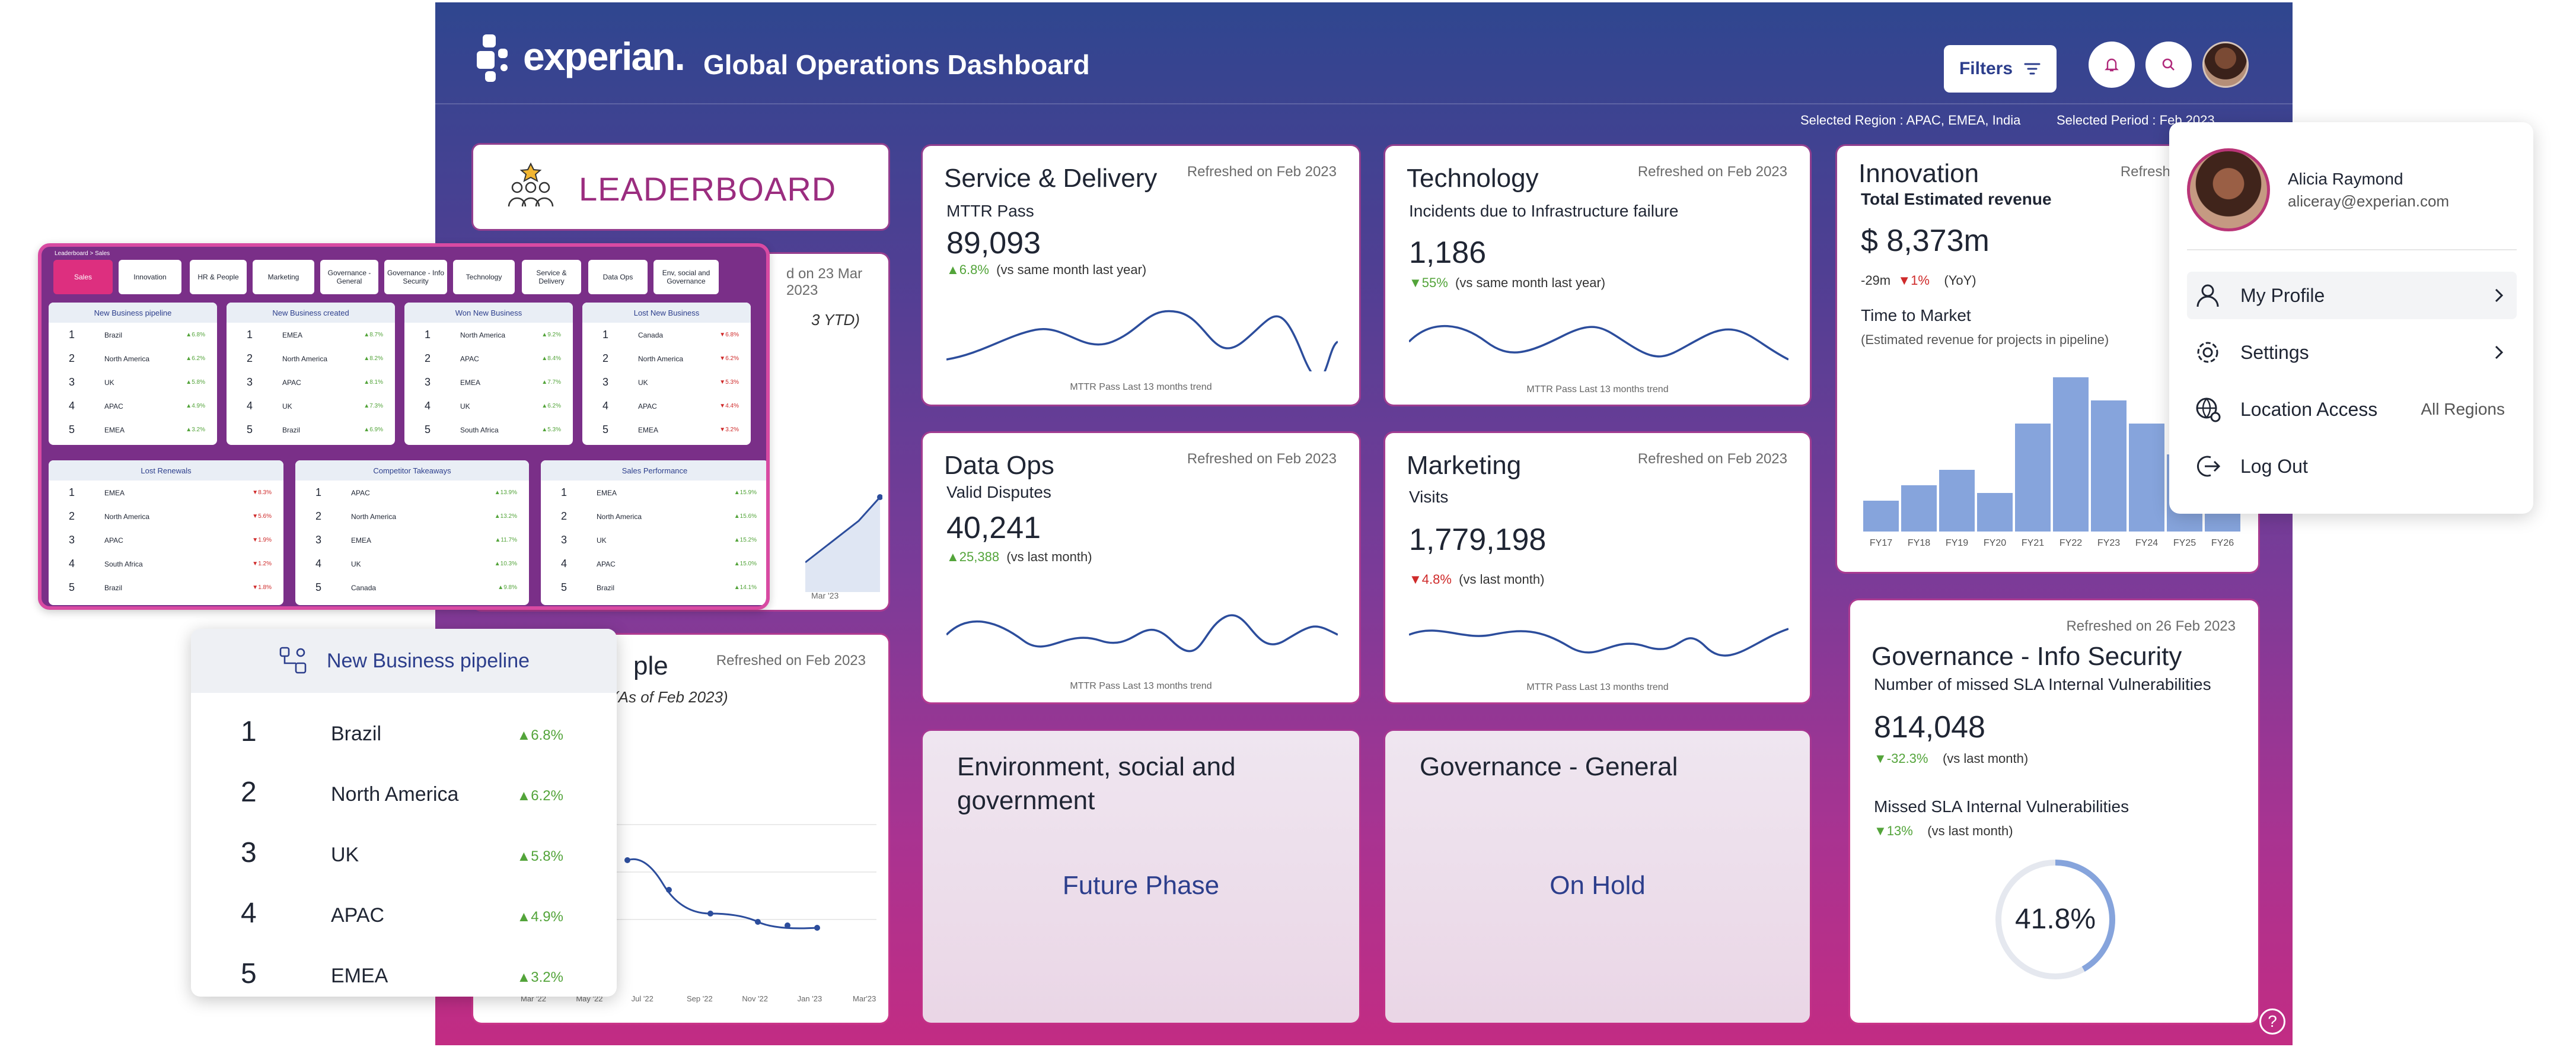 The height and width of the screenshot is (1050, 2576). I want to click on governance-general-card: Governance - General On Hold, so click(1597, 877).